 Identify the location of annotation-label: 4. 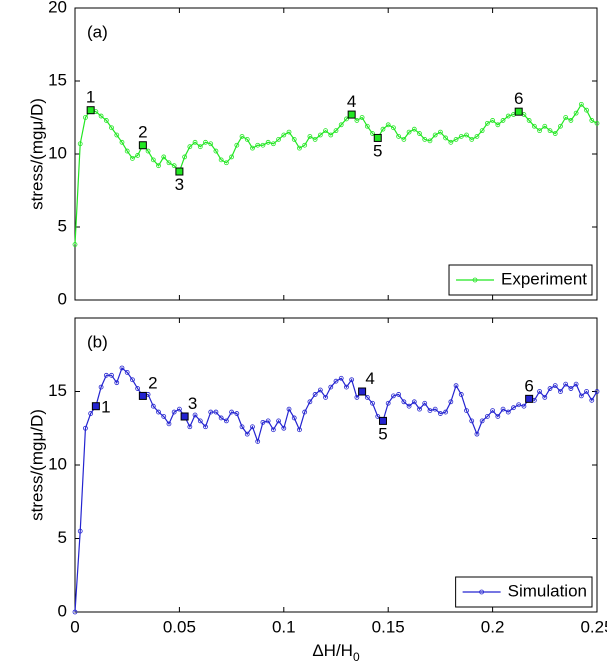
(351, 101).